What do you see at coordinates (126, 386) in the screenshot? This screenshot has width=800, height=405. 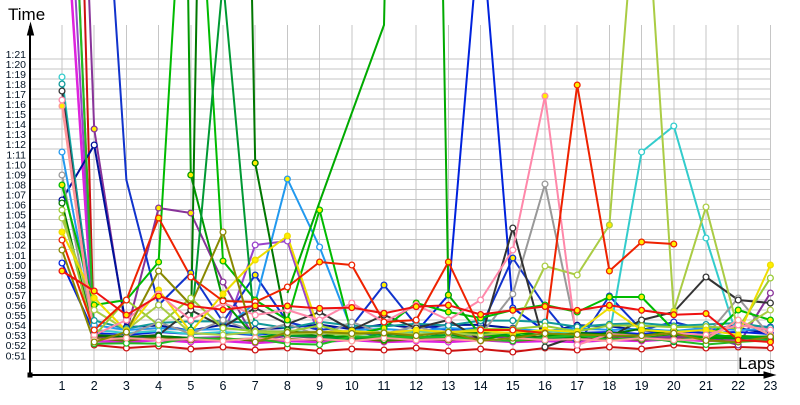 I see `svg-text: 3` at bounding box center [126, 386].